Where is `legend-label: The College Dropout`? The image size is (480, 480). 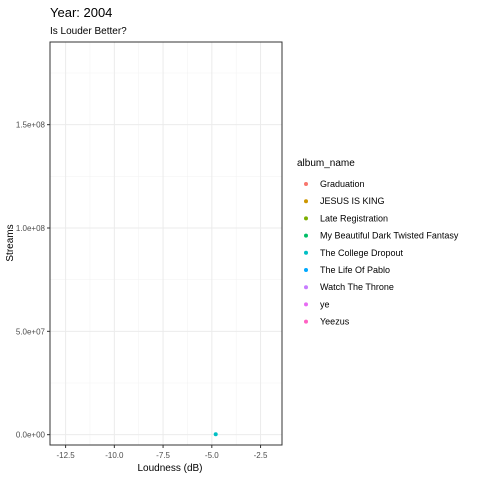 legend-label: The College Dropout is located at coordinates (362, 253).